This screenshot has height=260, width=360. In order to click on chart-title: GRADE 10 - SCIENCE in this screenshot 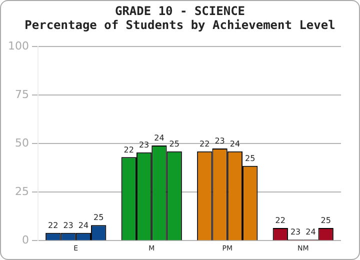, I will do `click(180, 11)`.